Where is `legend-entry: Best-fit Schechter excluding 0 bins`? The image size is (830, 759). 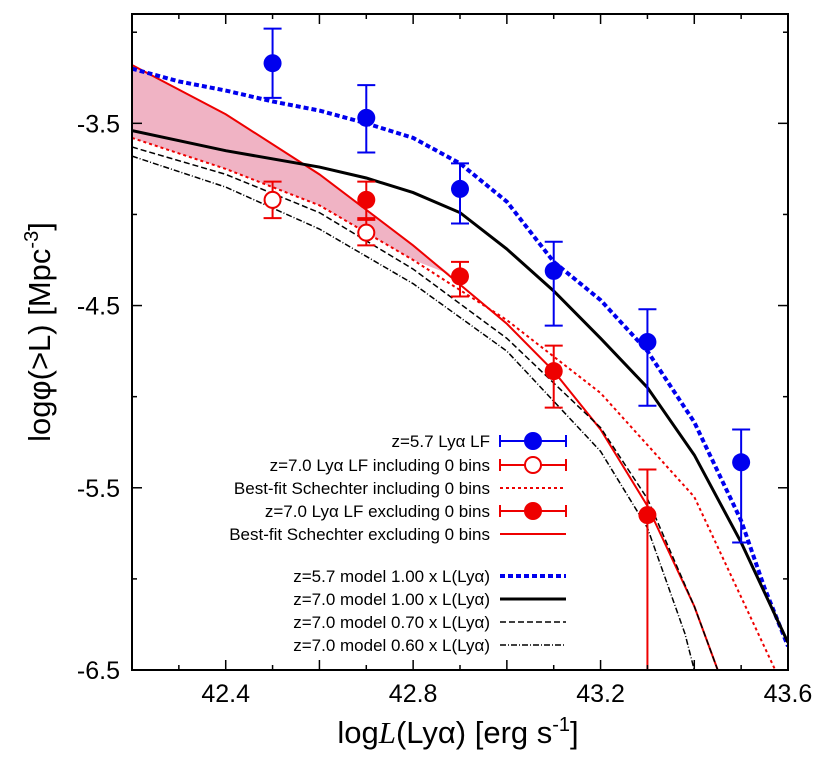 legend-entry: Best-fit Schechter excluding 0 bins is located at coordinates (397, 534).